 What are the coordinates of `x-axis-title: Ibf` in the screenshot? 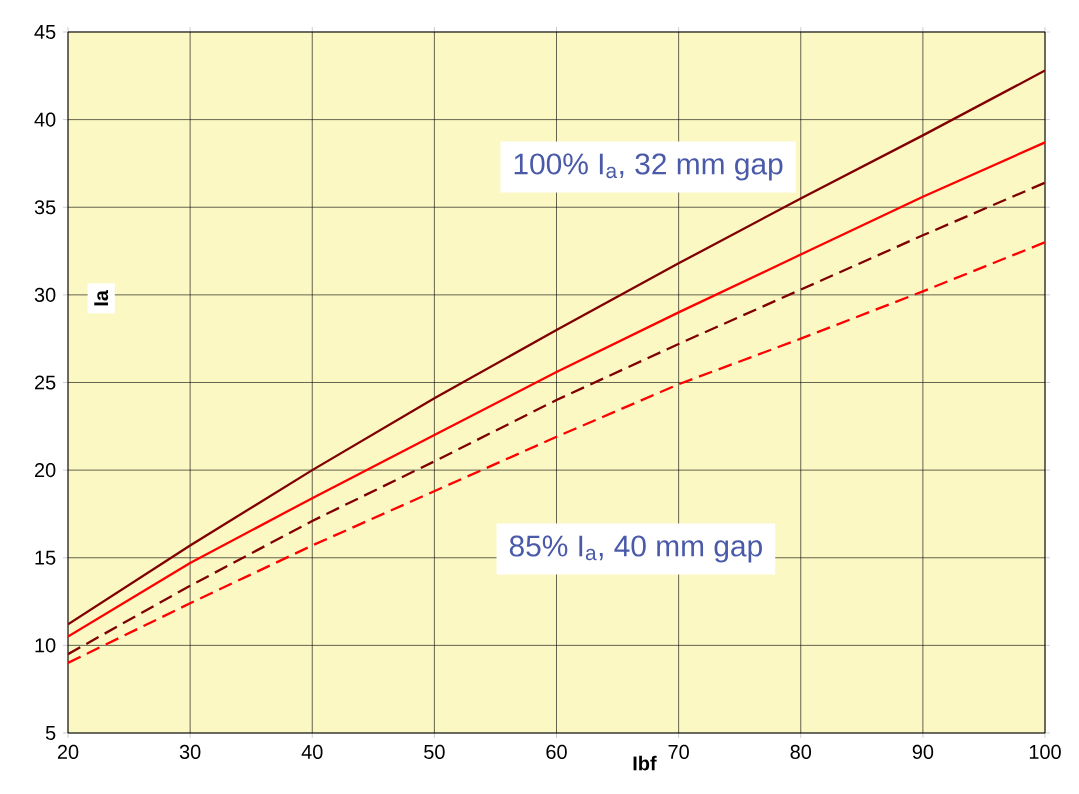 It's located at (645, 763).